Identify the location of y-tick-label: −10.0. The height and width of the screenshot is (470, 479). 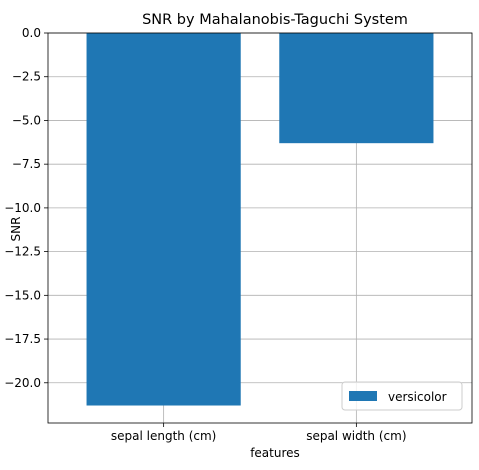
(22, 208).